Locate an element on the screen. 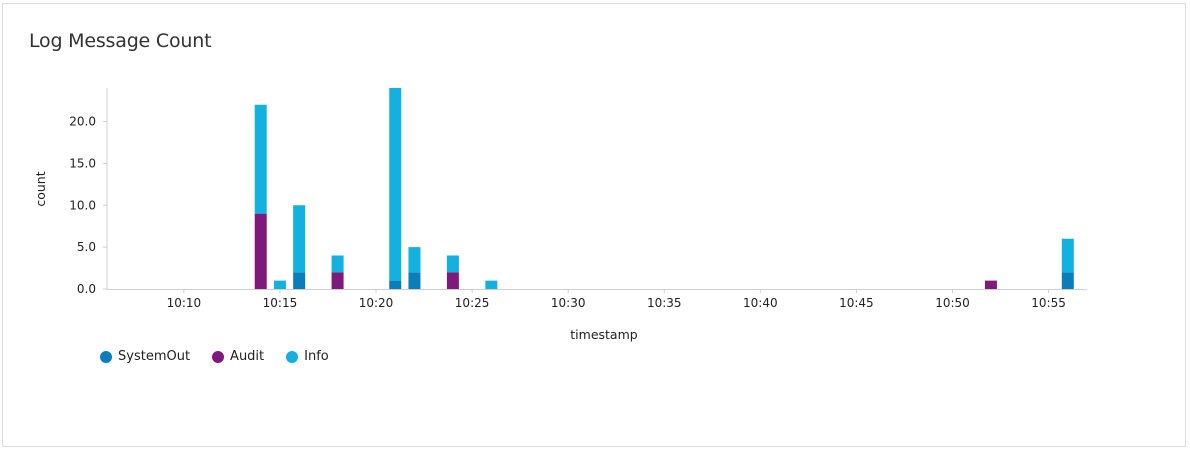  y-tick-label: 5.0 is located at coordinates (86, 247).